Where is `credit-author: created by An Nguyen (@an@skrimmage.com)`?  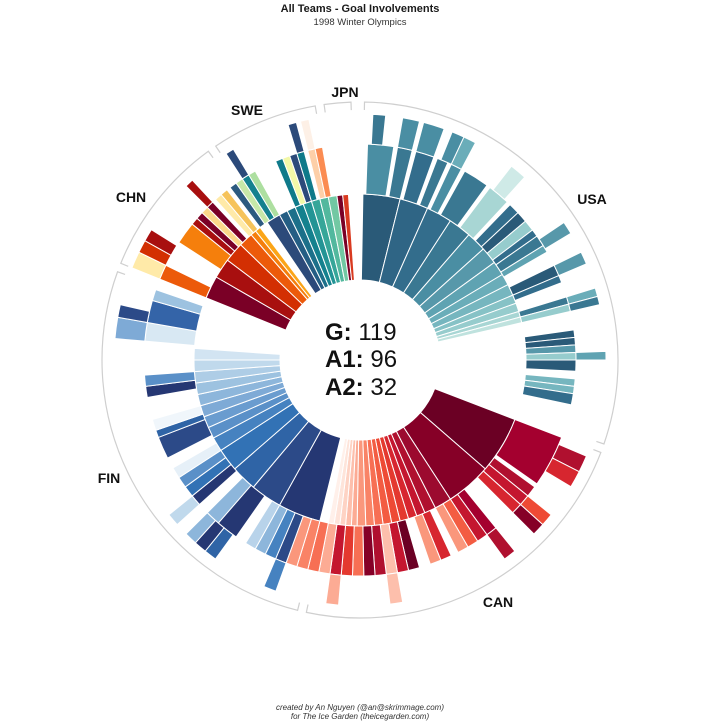
credit-author: created by An Nguyen (@an@skrimmage.com) is located at coordinates (359, 707).